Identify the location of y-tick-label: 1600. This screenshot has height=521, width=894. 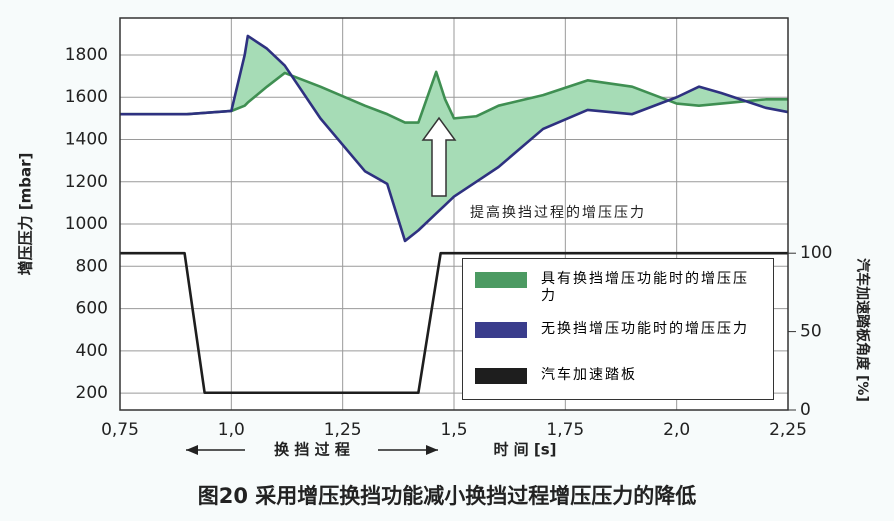
(86, 97).